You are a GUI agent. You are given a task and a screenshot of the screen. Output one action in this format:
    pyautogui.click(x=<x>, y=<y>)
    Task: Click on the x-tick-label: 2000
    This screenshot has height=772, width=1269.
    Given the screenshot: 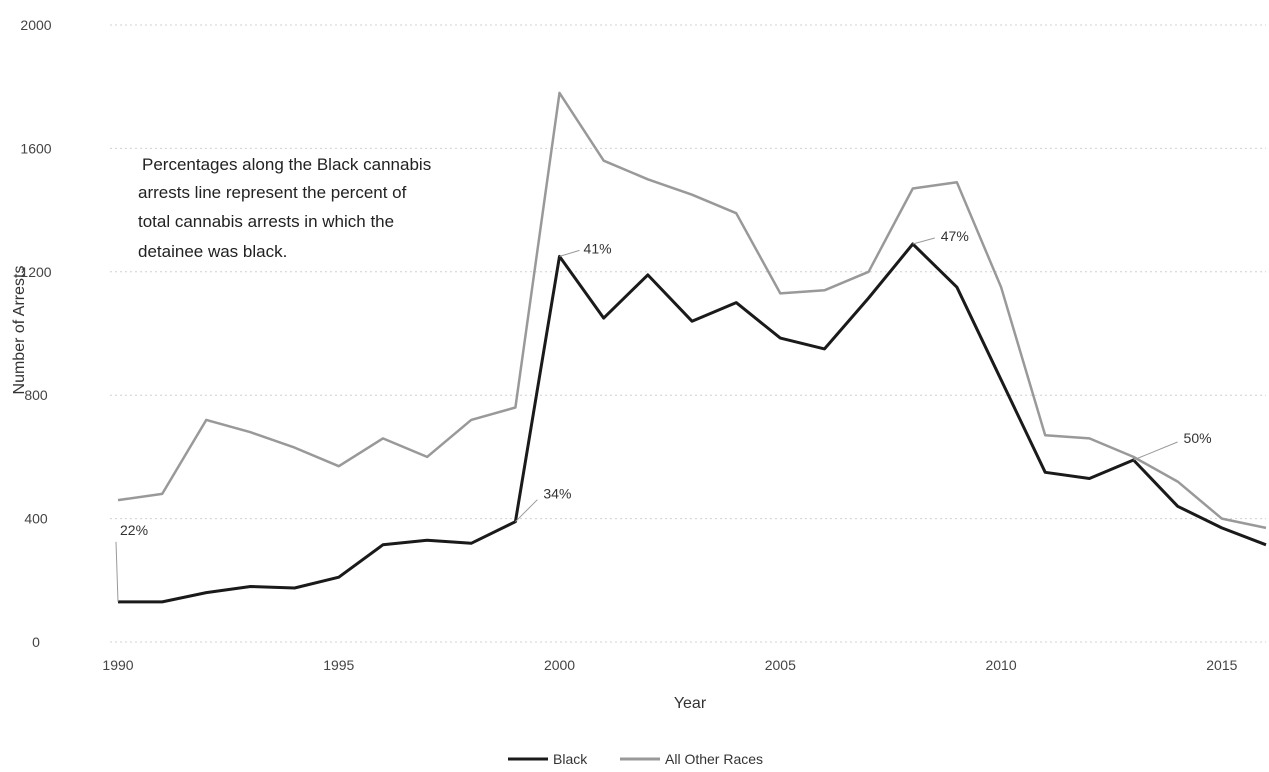 What is the action you would take?
    pyautogui.click(x=559, y=665)
    